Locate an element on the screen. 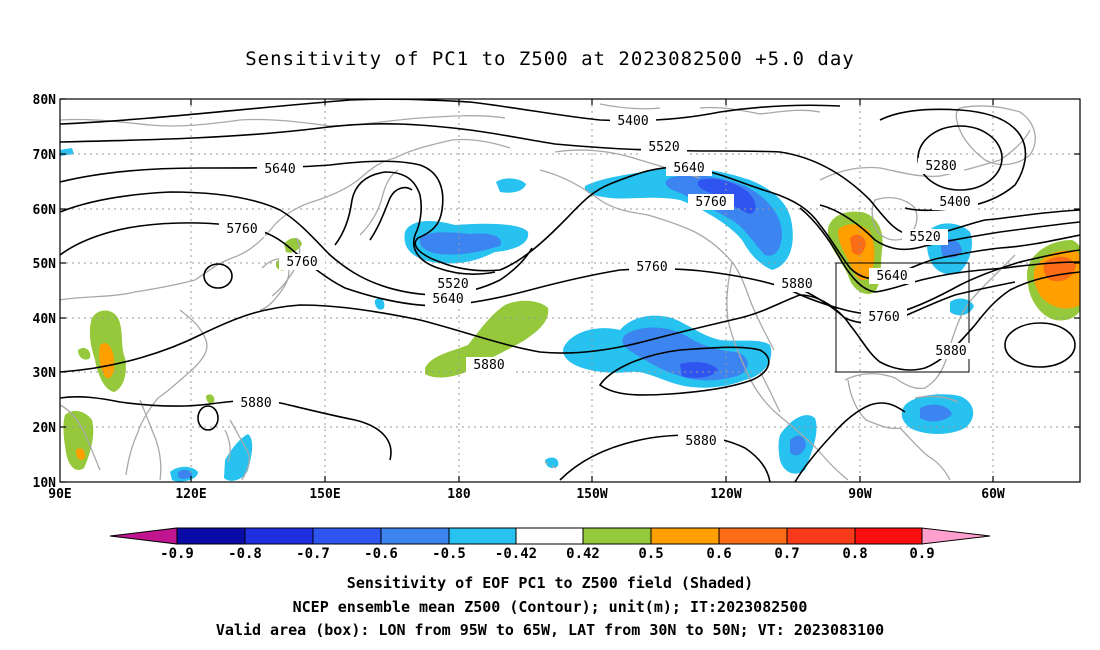 This screenshot has height=650, width=1100. contour-label-5640c: 5640 is located at coordinates (448, 299).